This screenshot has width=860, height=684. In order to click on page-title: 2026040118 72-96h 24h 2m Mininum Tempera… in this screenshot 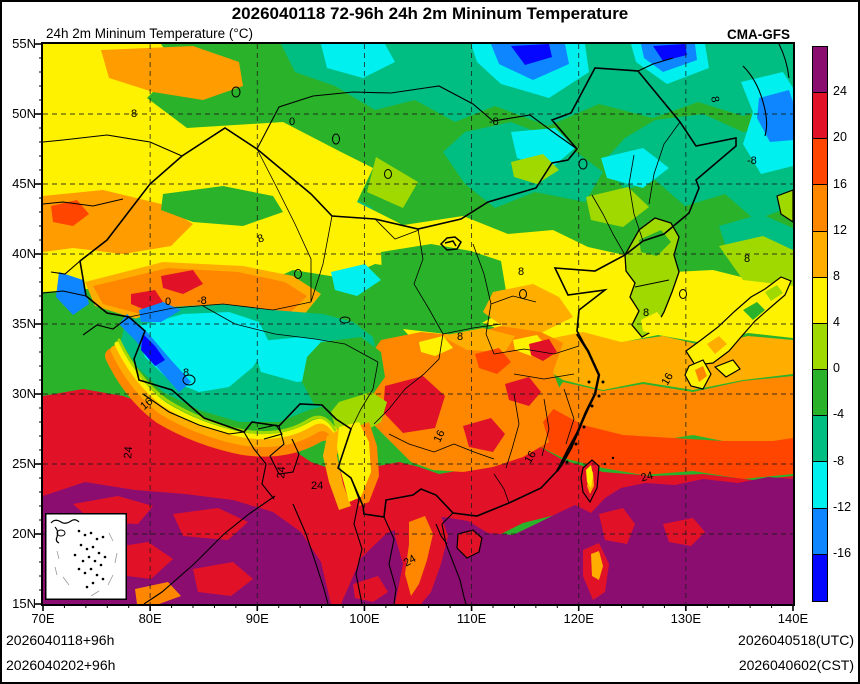, I will do `click(430, 13)`.